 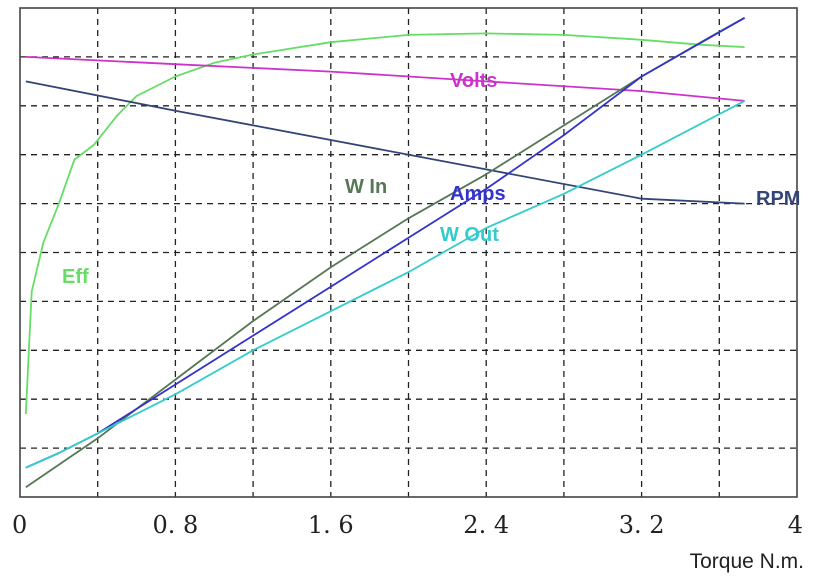 What do you see at coordinates (642, 525) in the screenshot?
I see `x-tick-label: 3. 2` at bounding box center [642, 525].